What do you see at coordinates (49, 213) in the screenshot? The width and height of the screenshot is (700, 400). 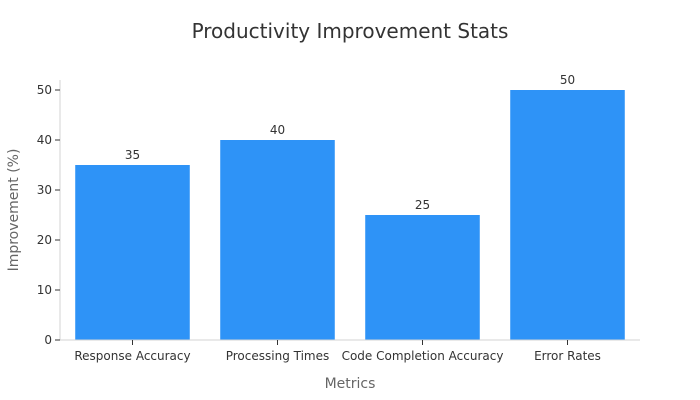 I see `y-axis: 0 10 20 30 40 50` at bounding box center [49, 213].